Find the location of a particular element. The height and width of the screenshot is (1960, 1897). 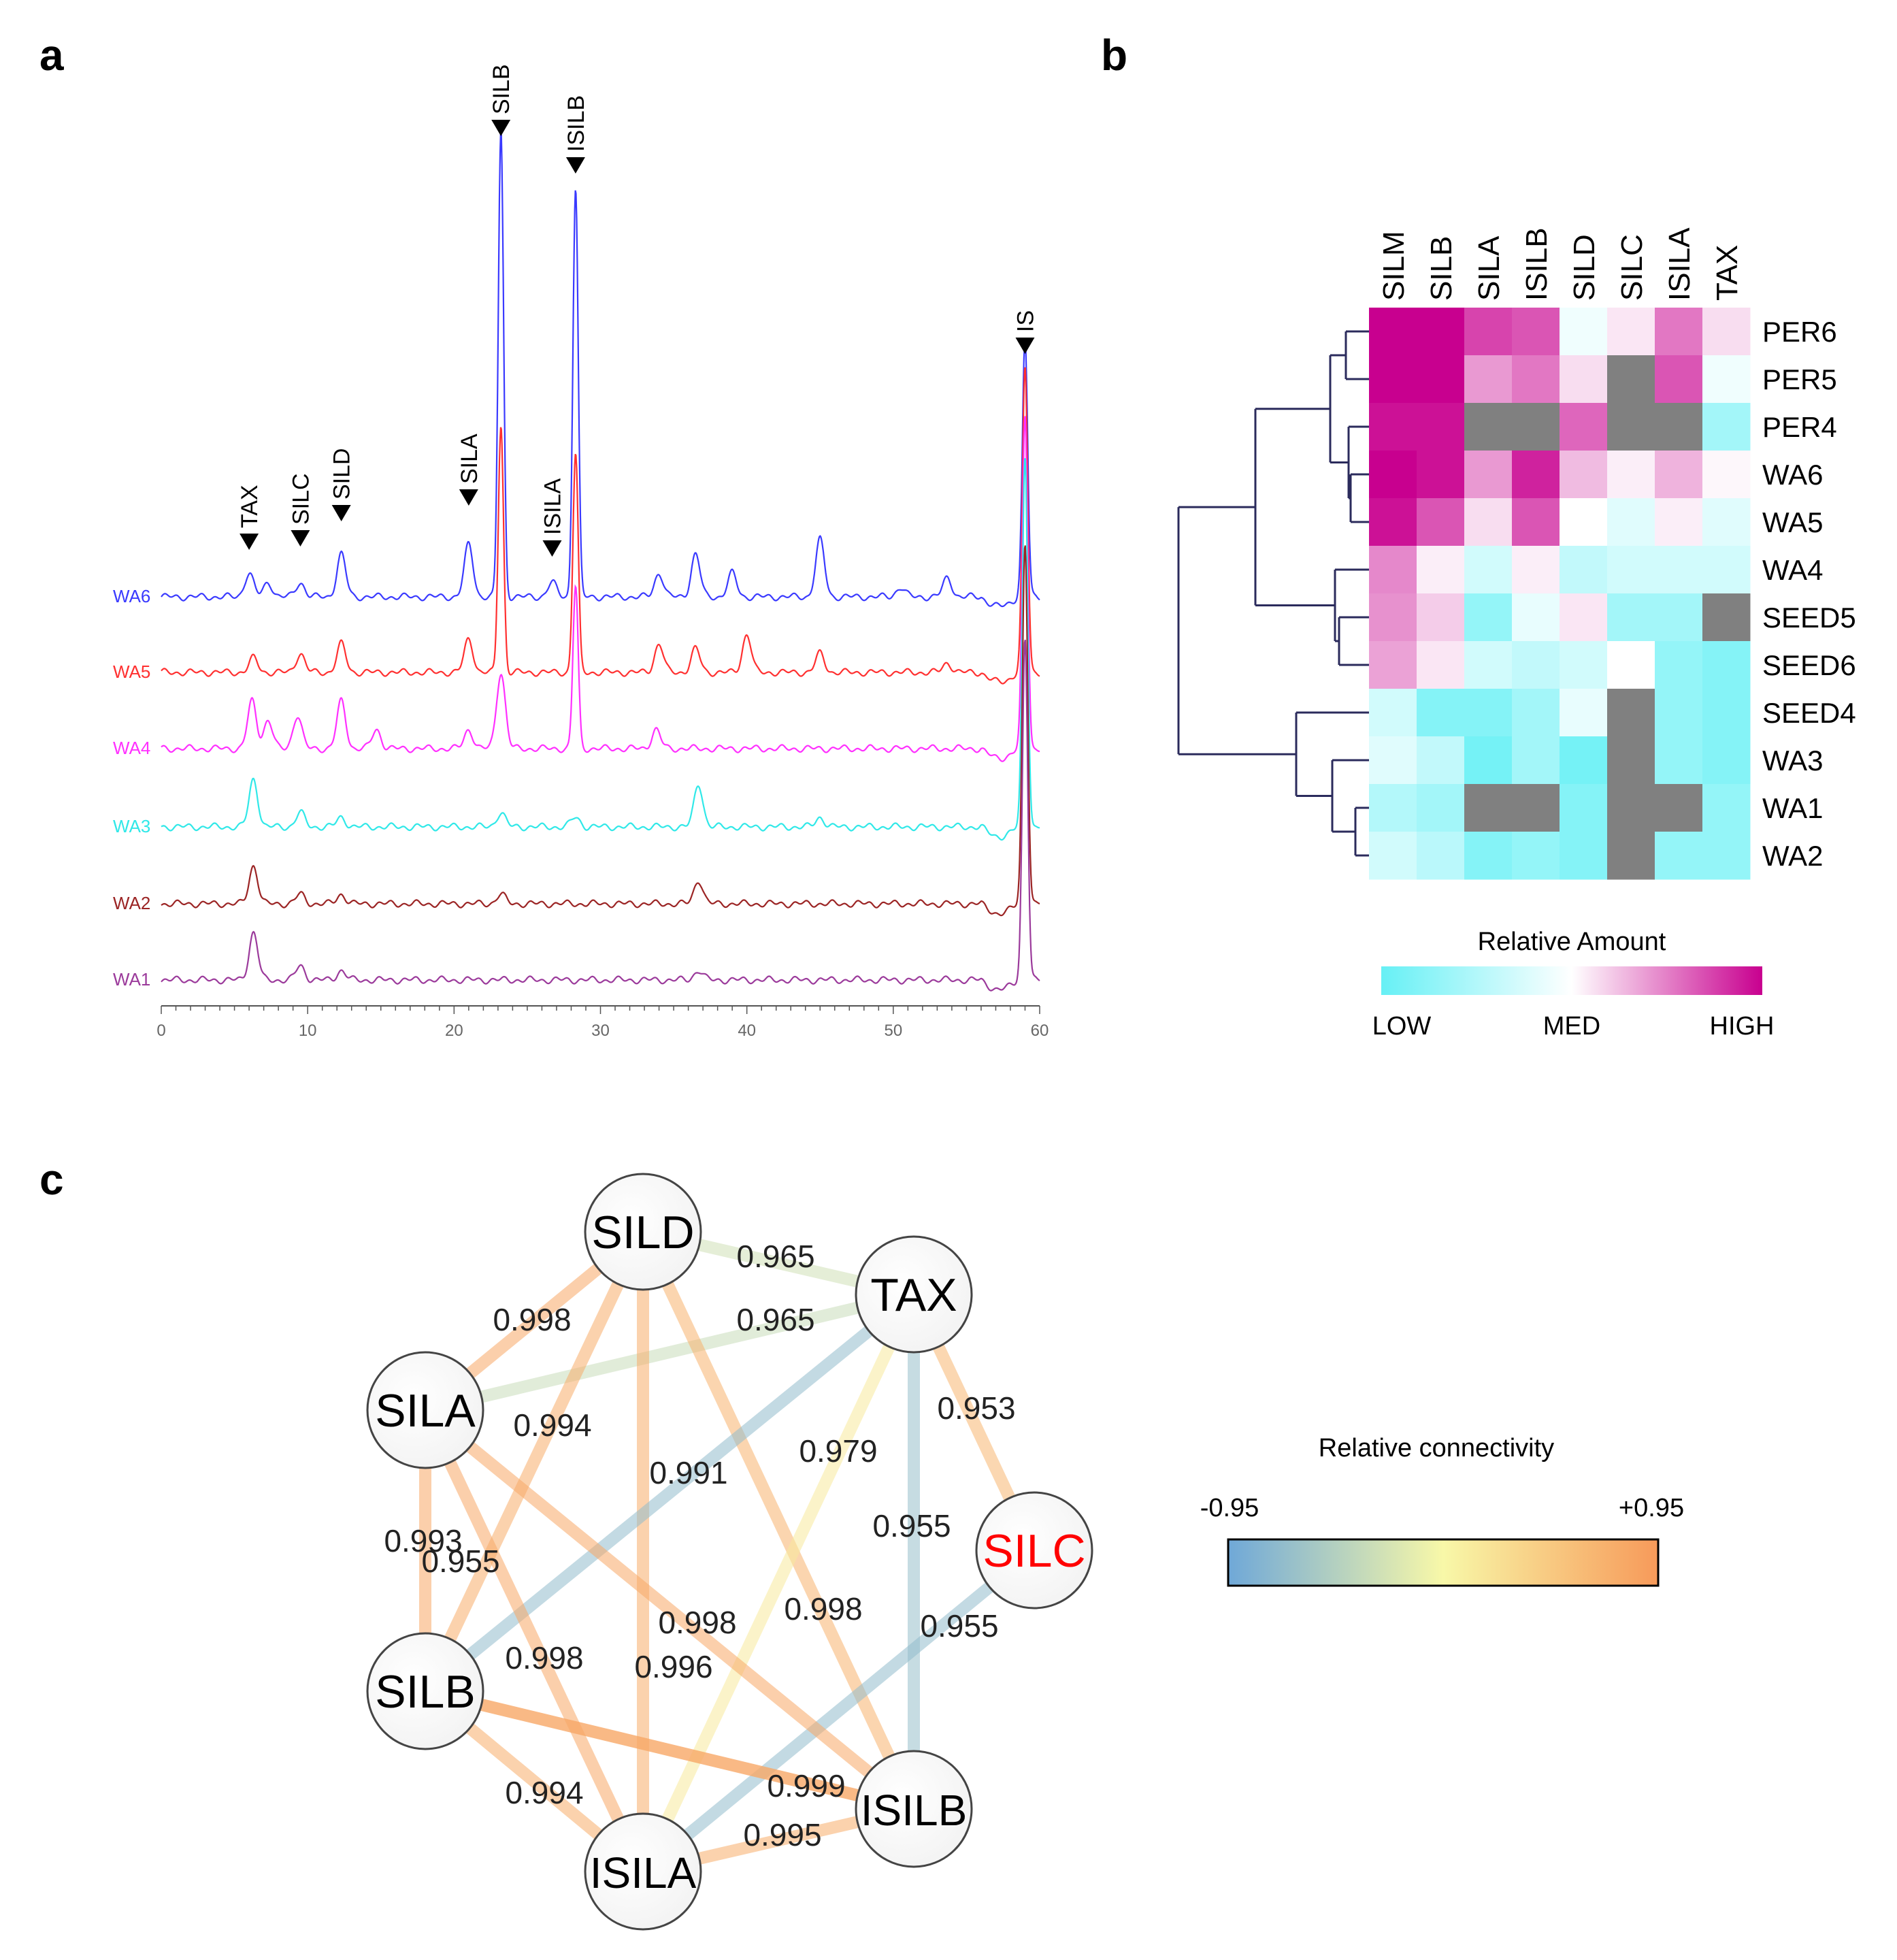

node-label: TAX is located at coordinates (913, 1295).